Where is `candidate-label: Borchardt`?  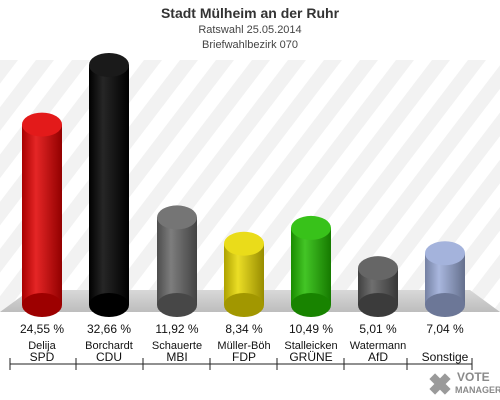 candidate-label: Borchardt is located at coordinates (109, 346).